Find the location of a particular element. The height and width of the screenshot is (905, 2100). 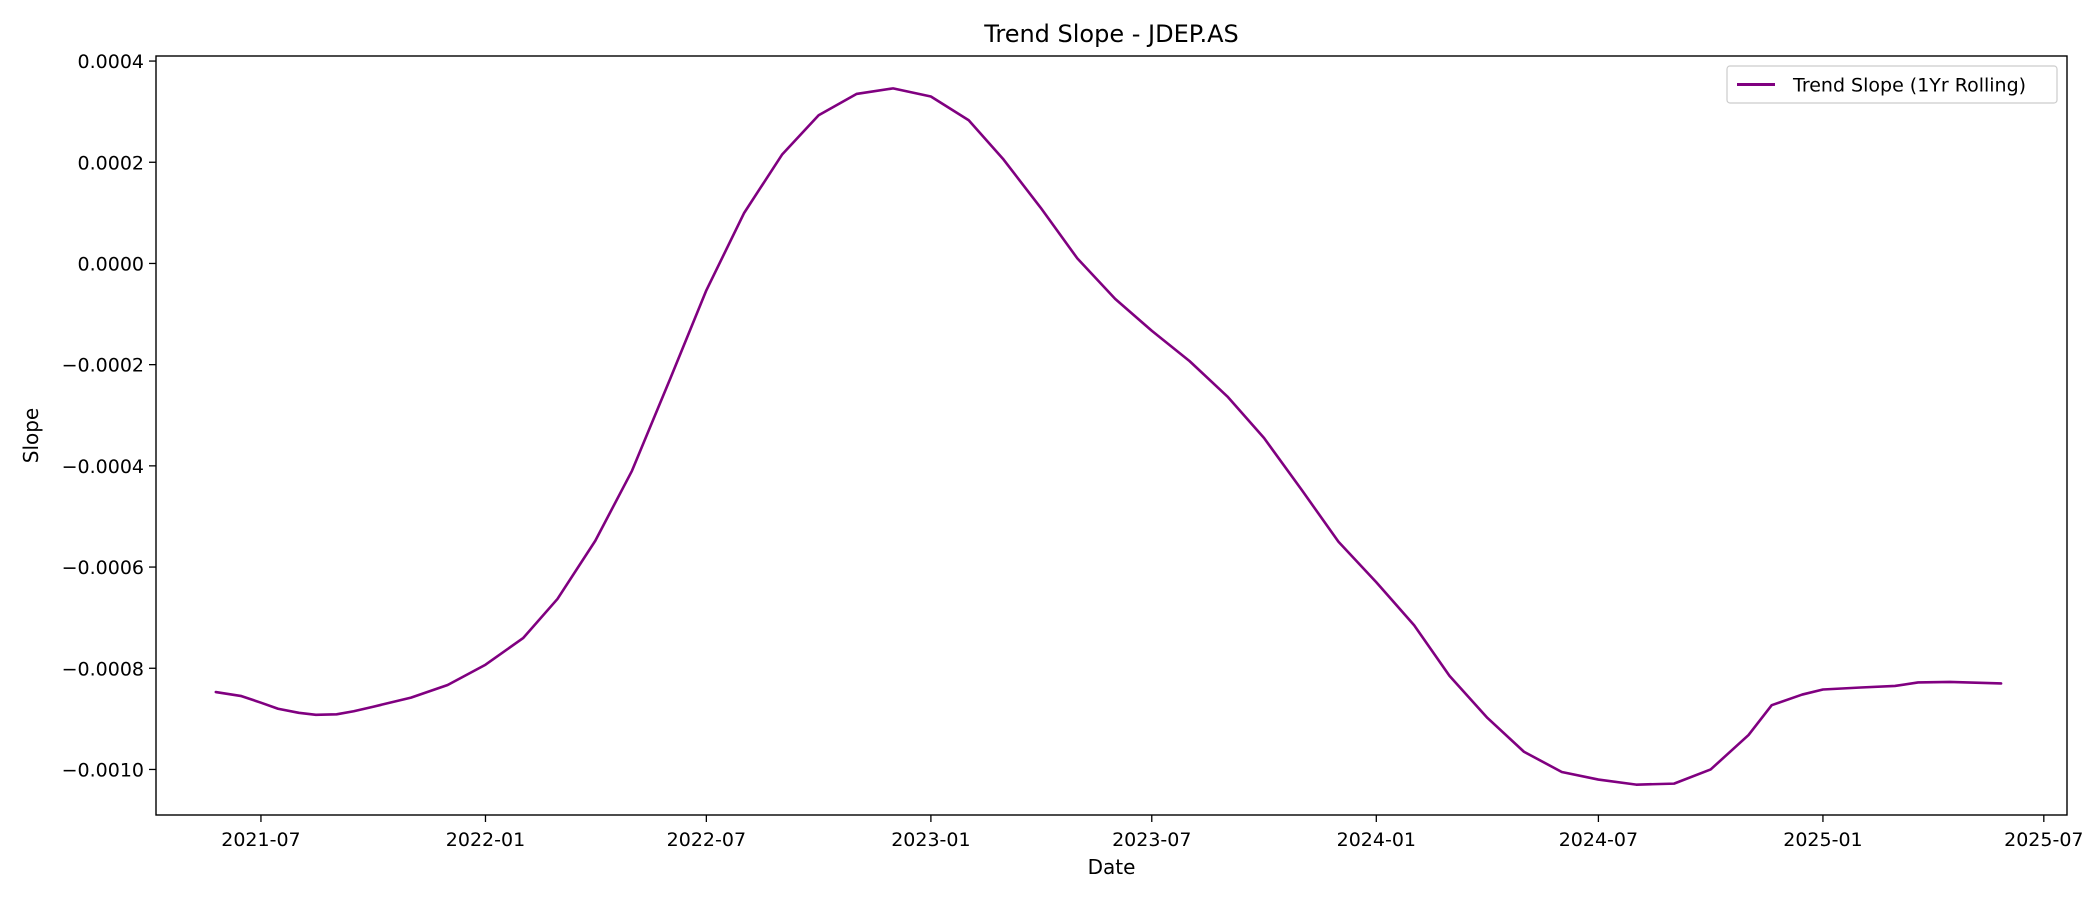

y-tick-label: −0.0006 is located at coordinates (103, 568).